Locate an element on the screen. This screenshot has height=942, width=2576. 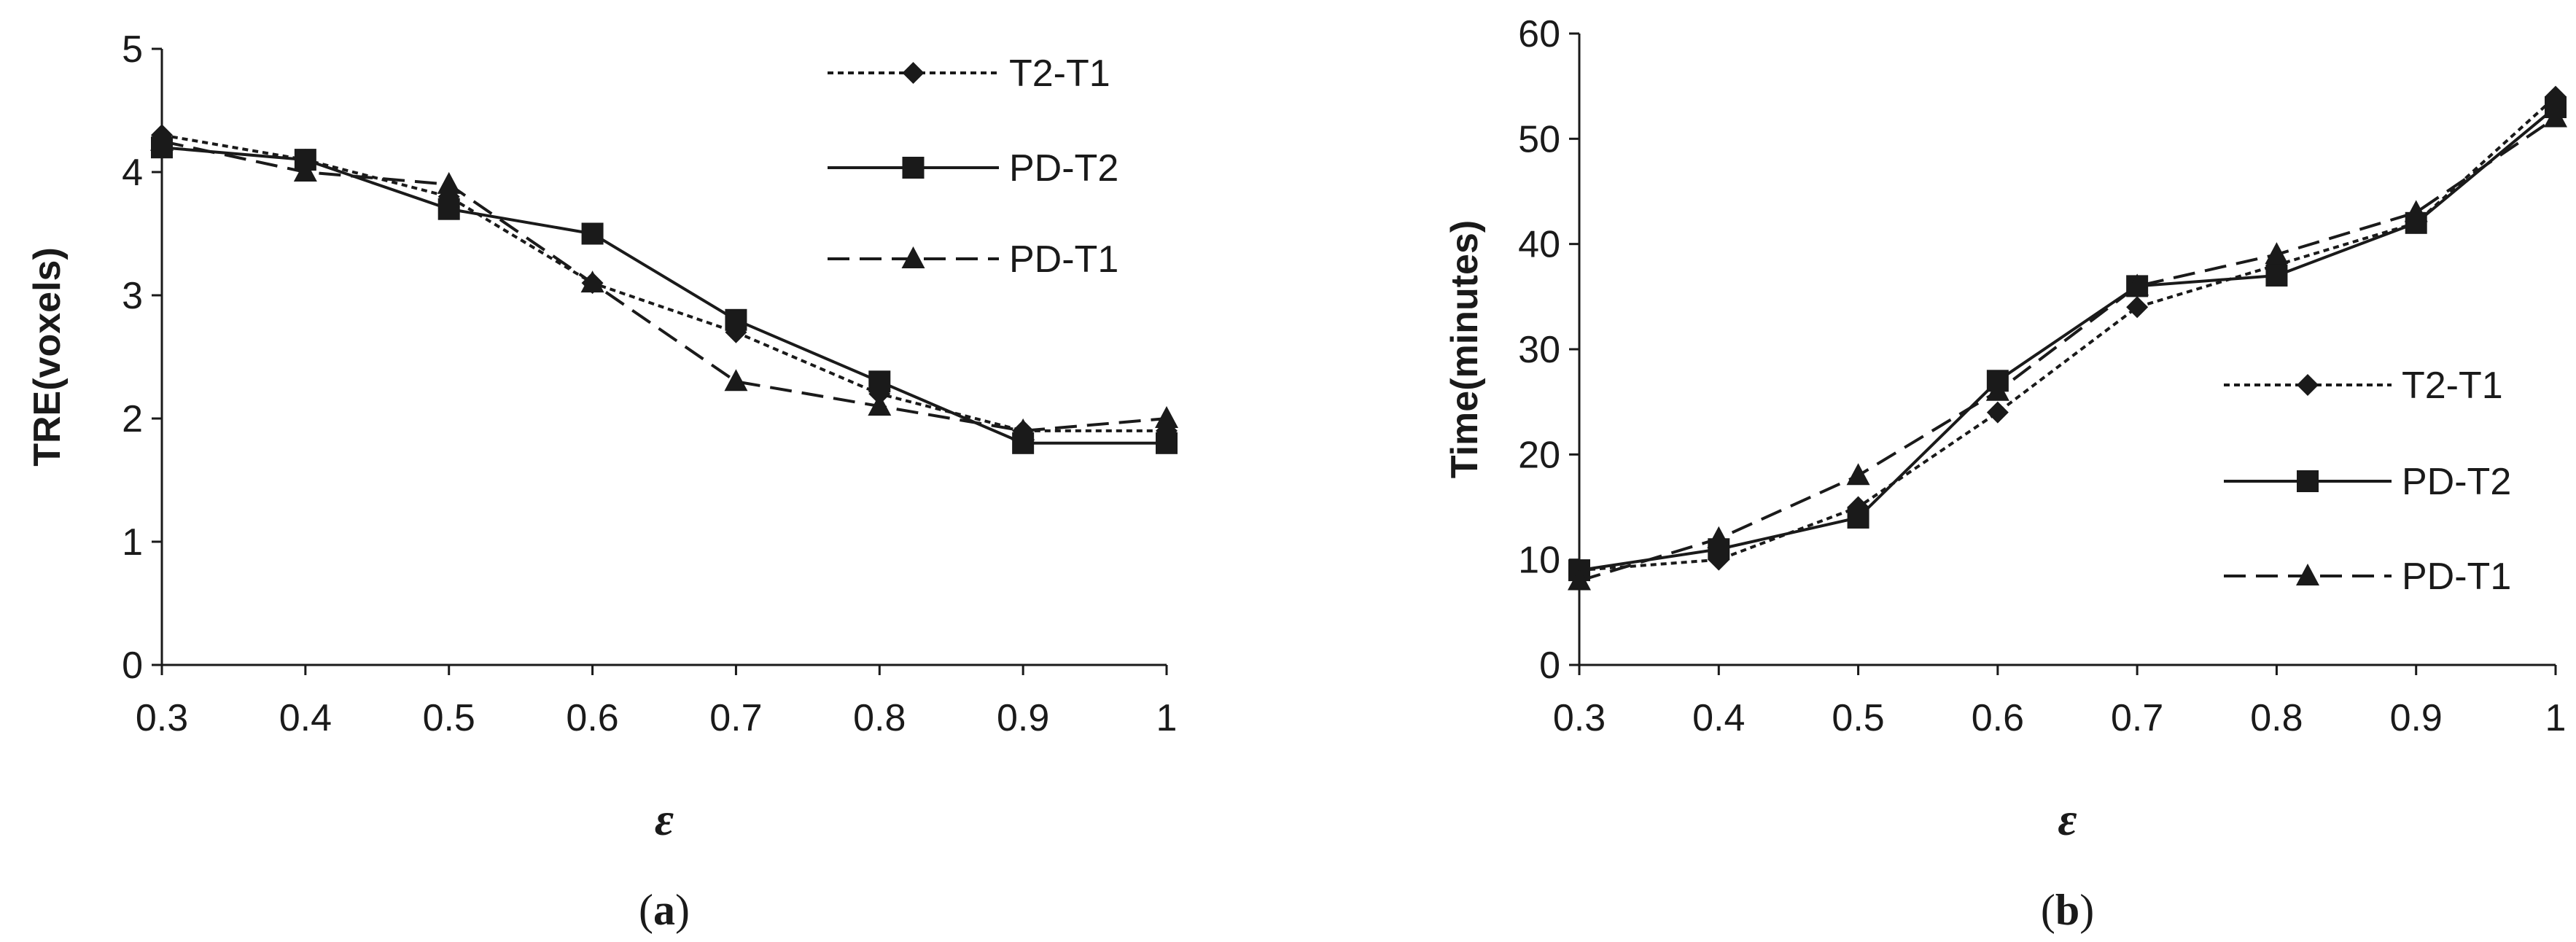
y-tick-label: 3 is located at coordinates (132, 296).